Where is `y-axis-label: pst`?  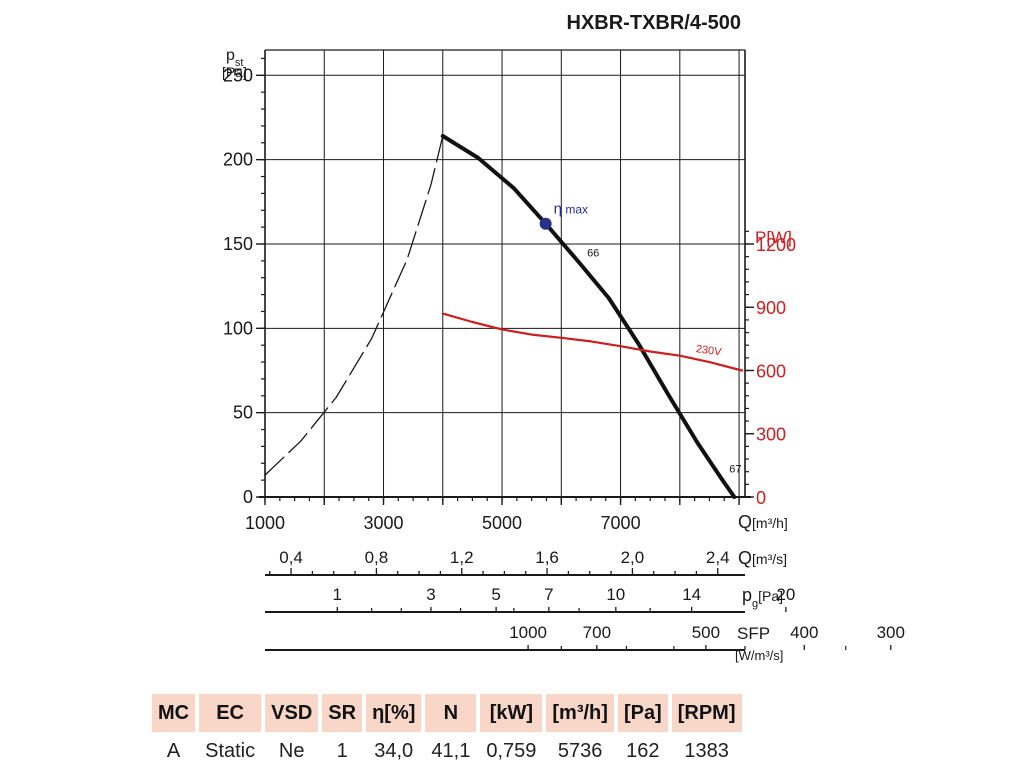
y-axis-label: pst is located at coordinates (234, 58).